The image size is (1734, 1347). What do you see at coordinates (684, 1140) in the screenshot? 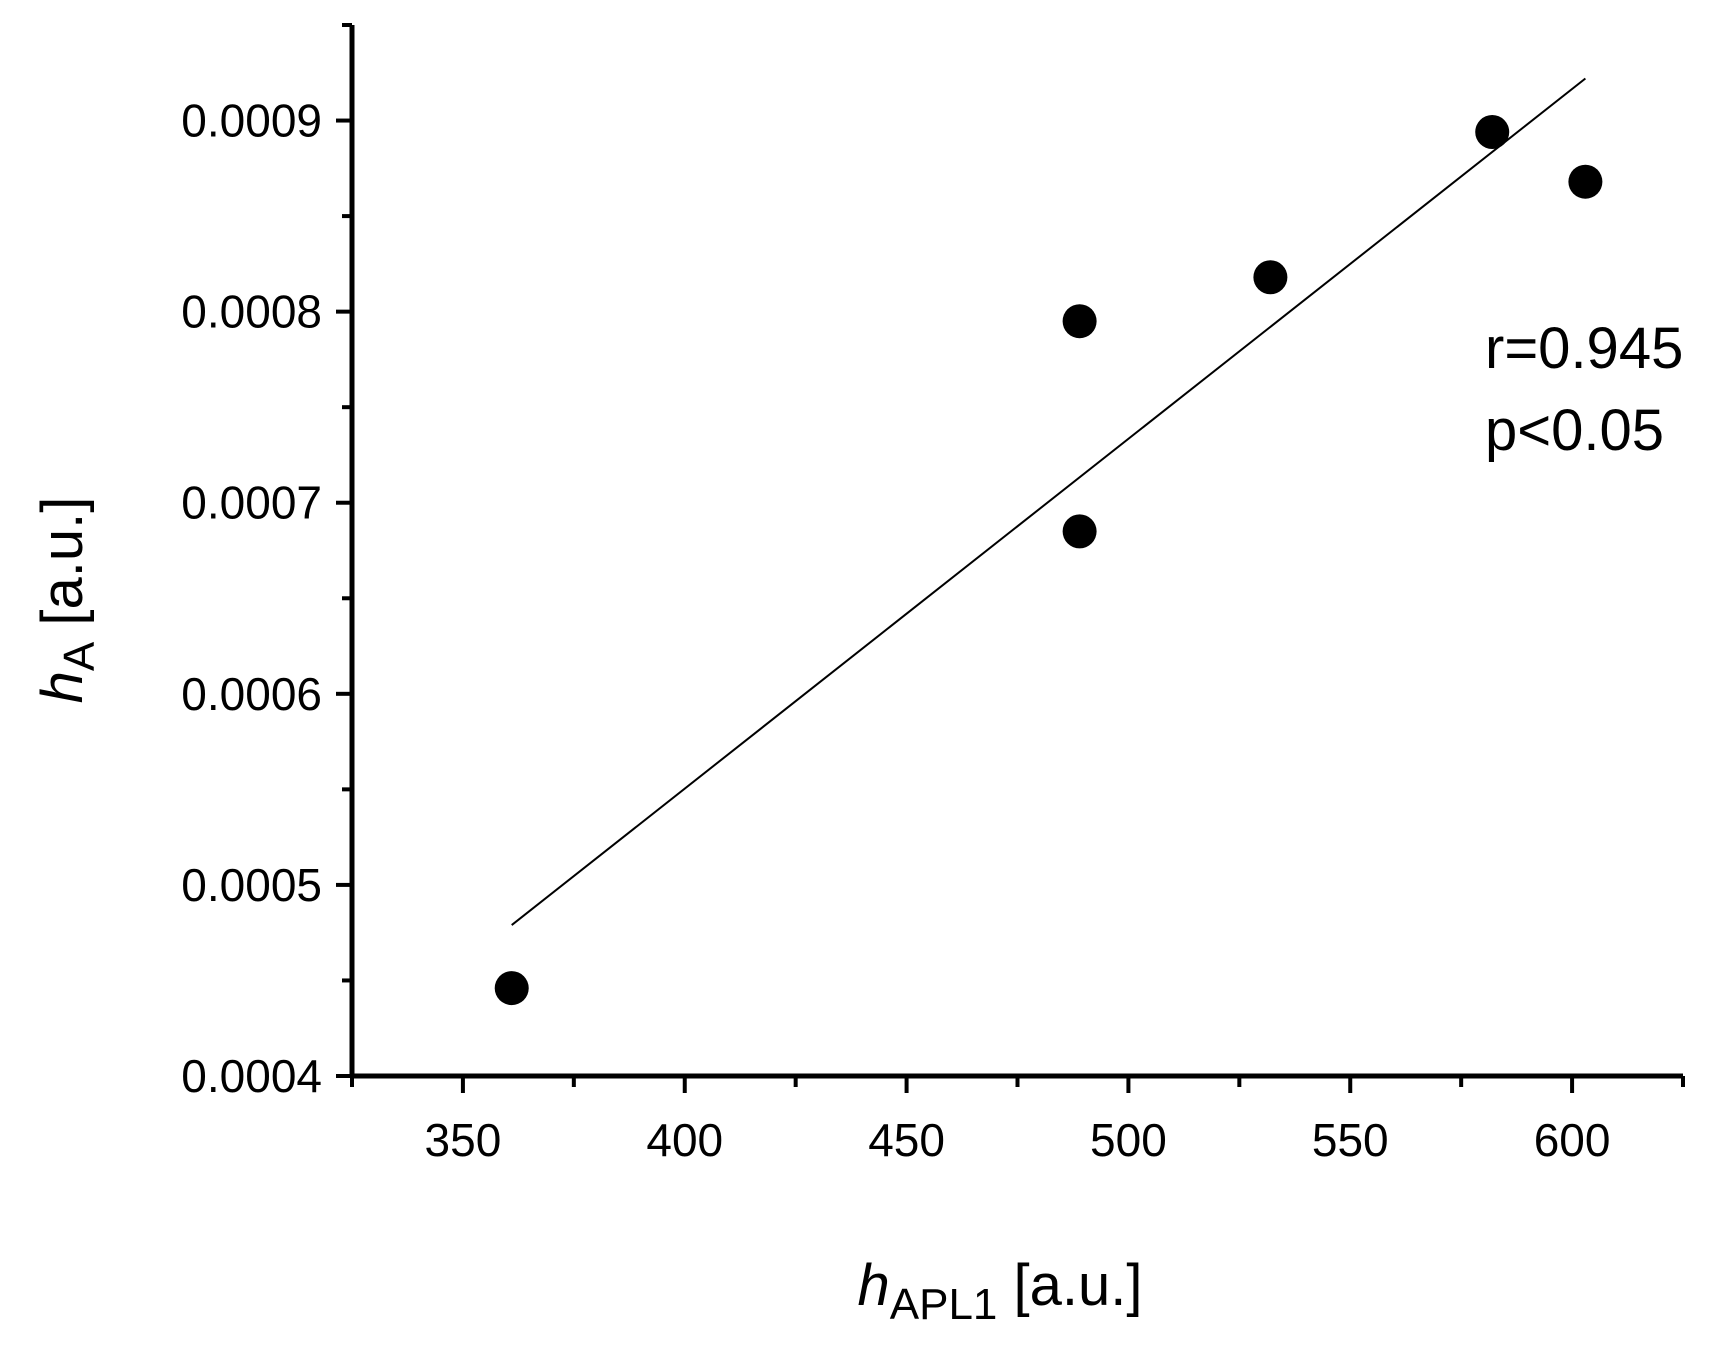
I see `x-tick-label: 400` at bounding box center [684, 1140].